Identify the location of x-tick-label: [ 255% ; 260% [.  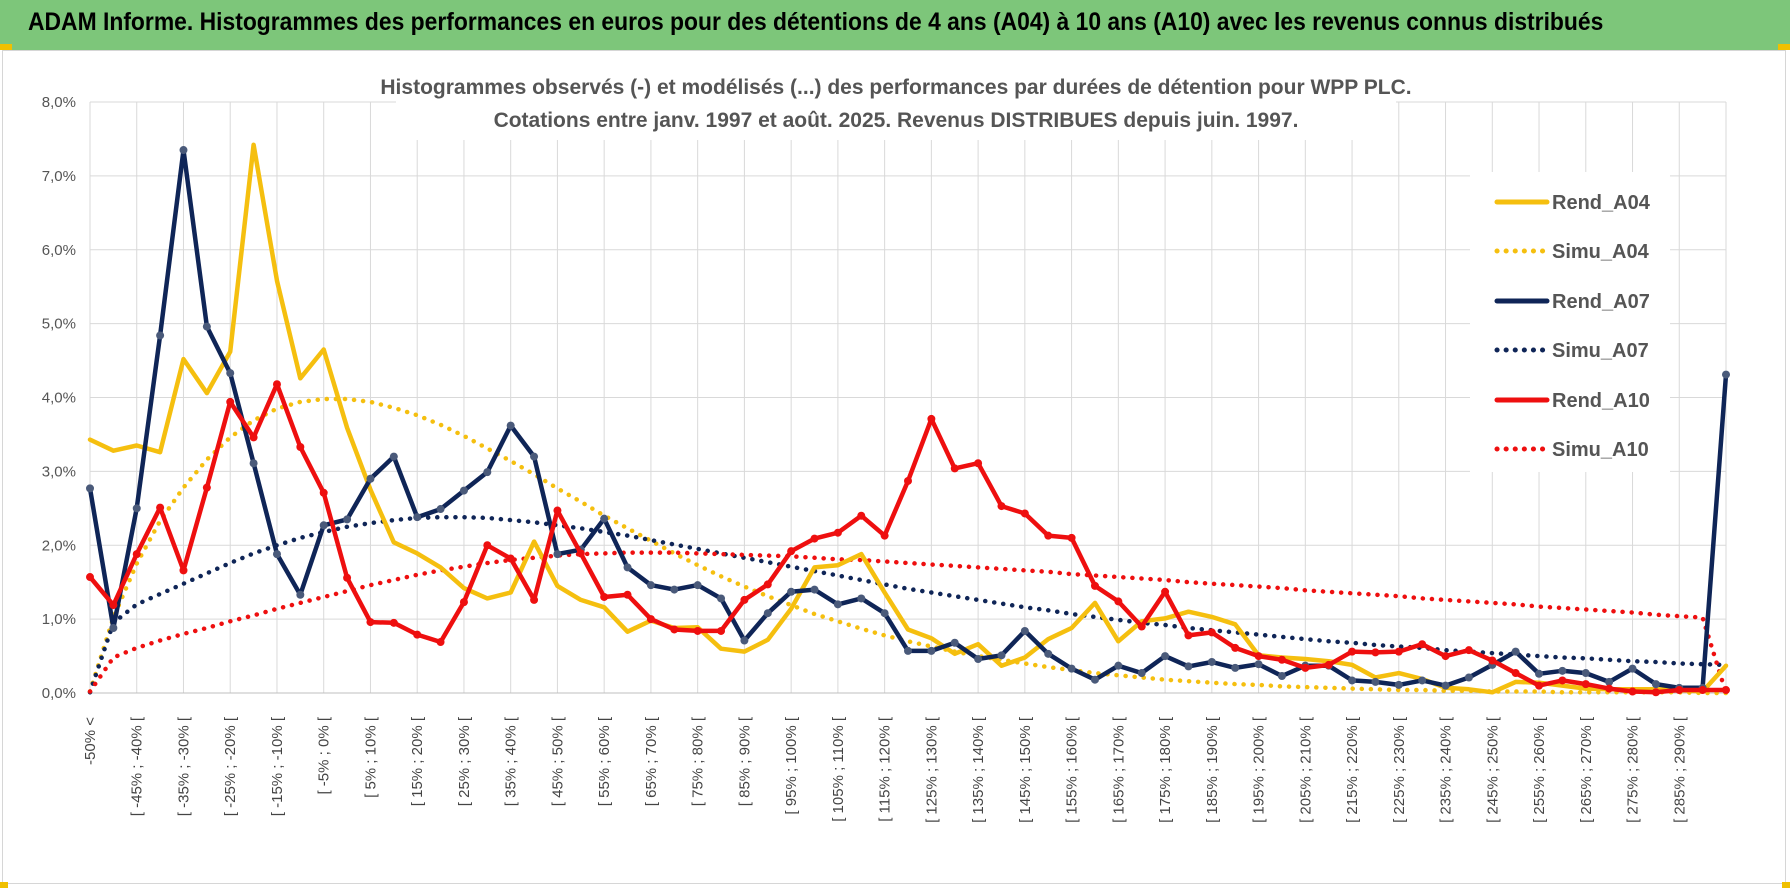
(1539, 769).